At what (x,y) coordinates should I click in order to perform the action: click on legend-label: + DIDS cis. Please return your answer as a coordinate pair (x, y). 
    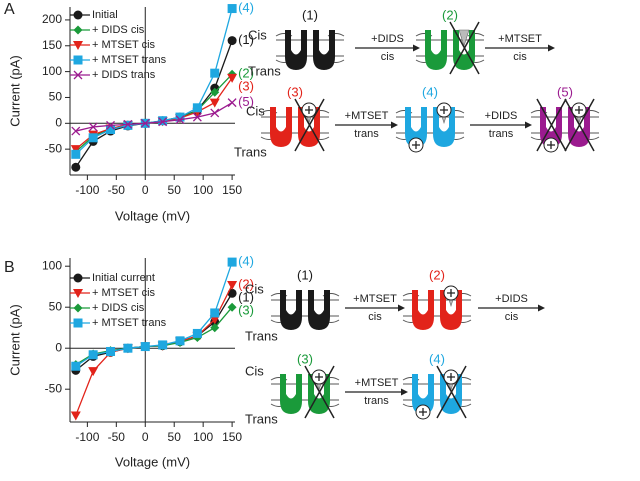
    Looking at the image, I should click on (118, 308).